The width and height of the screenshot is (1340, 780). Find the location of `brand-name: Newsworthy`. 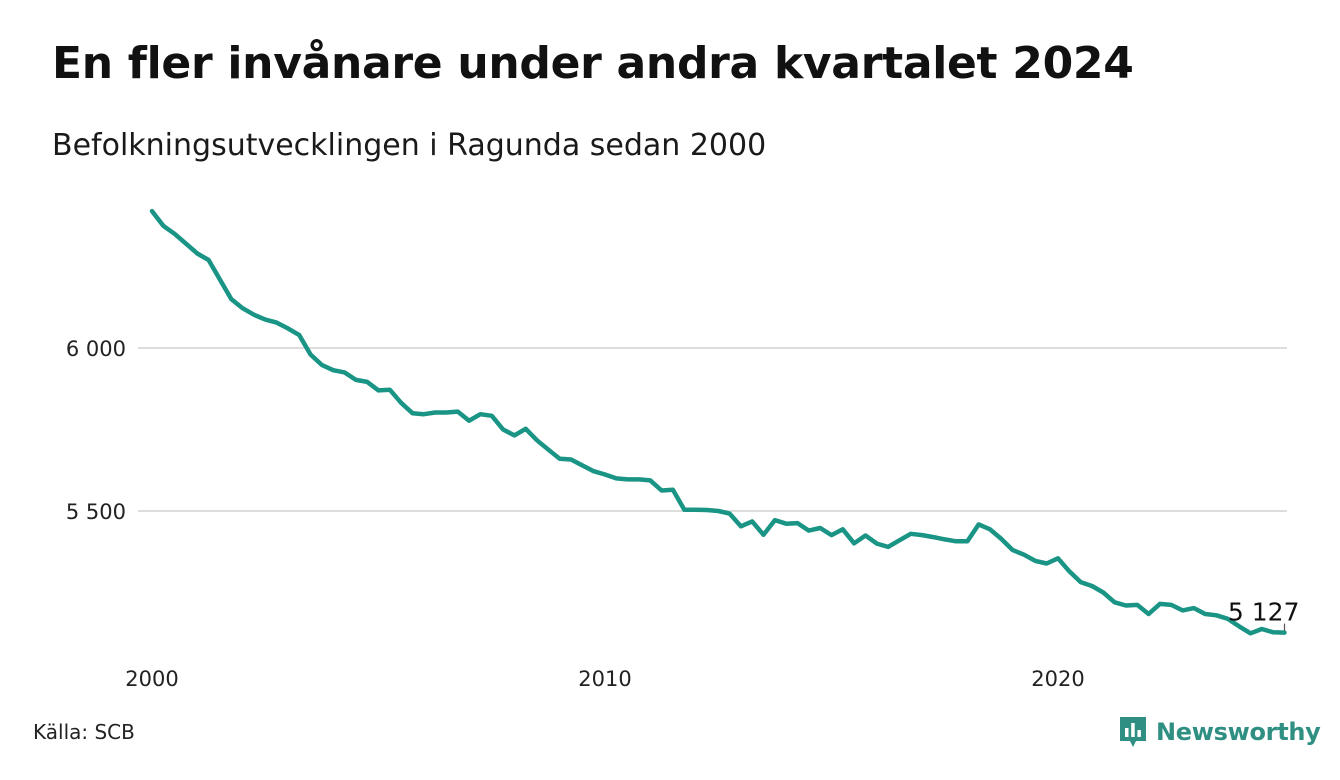

brand-name: Newsworthy is located at coordinates (1238, 732).